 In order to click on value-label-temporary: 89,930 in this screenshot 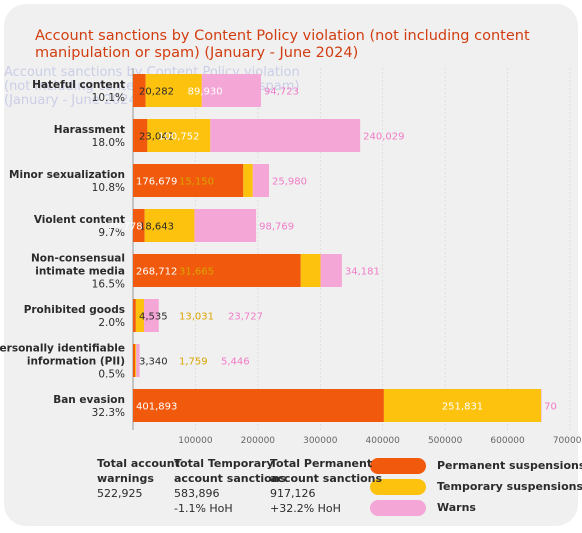, I will do `click(205, 92)`.